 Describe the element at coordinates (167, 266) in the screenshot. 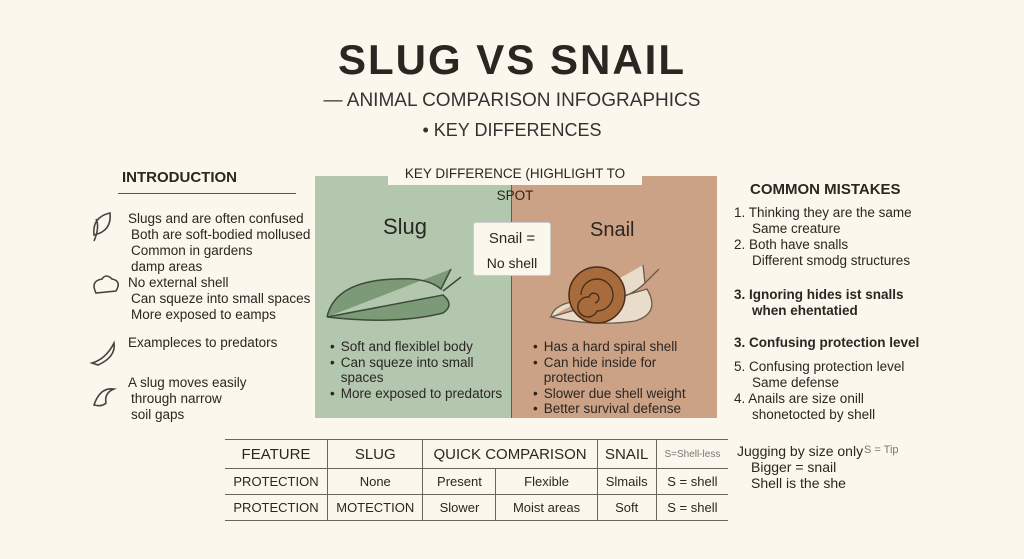

I see `intro-line: damp areas` at that location.